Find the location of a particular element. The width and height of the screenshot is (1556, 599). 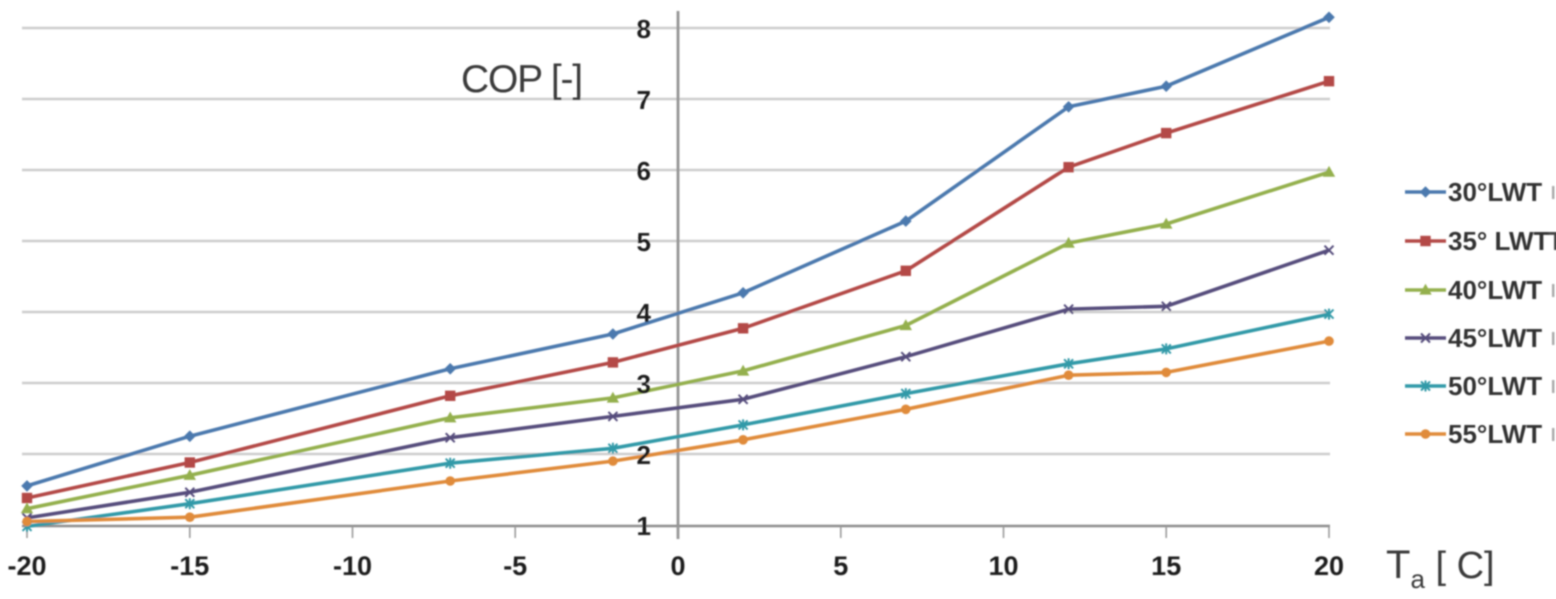

svg-text: 45°LWT is located at coordinates (1495, 338).